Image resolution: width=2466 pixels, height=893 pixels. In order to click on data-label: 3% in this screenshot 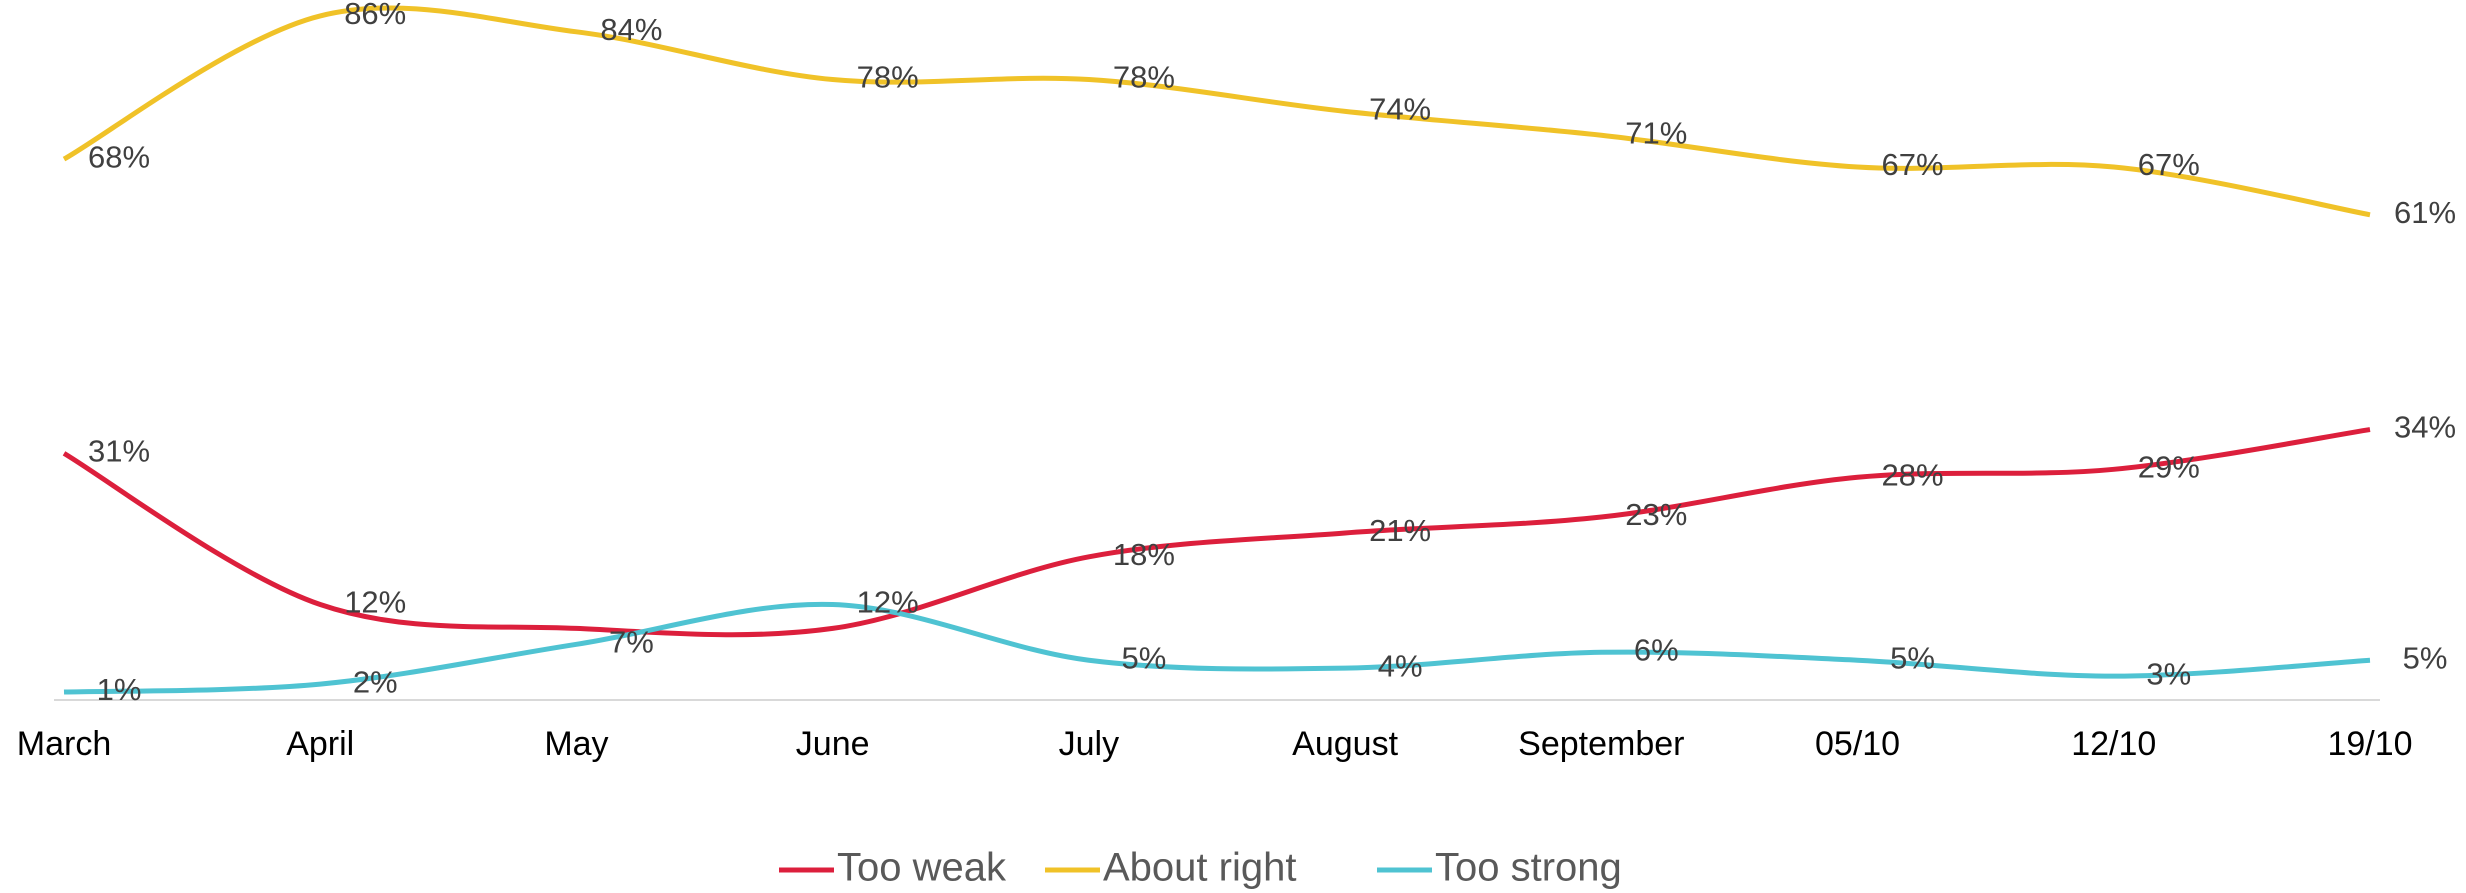, I will do `click(2168, 673)`.